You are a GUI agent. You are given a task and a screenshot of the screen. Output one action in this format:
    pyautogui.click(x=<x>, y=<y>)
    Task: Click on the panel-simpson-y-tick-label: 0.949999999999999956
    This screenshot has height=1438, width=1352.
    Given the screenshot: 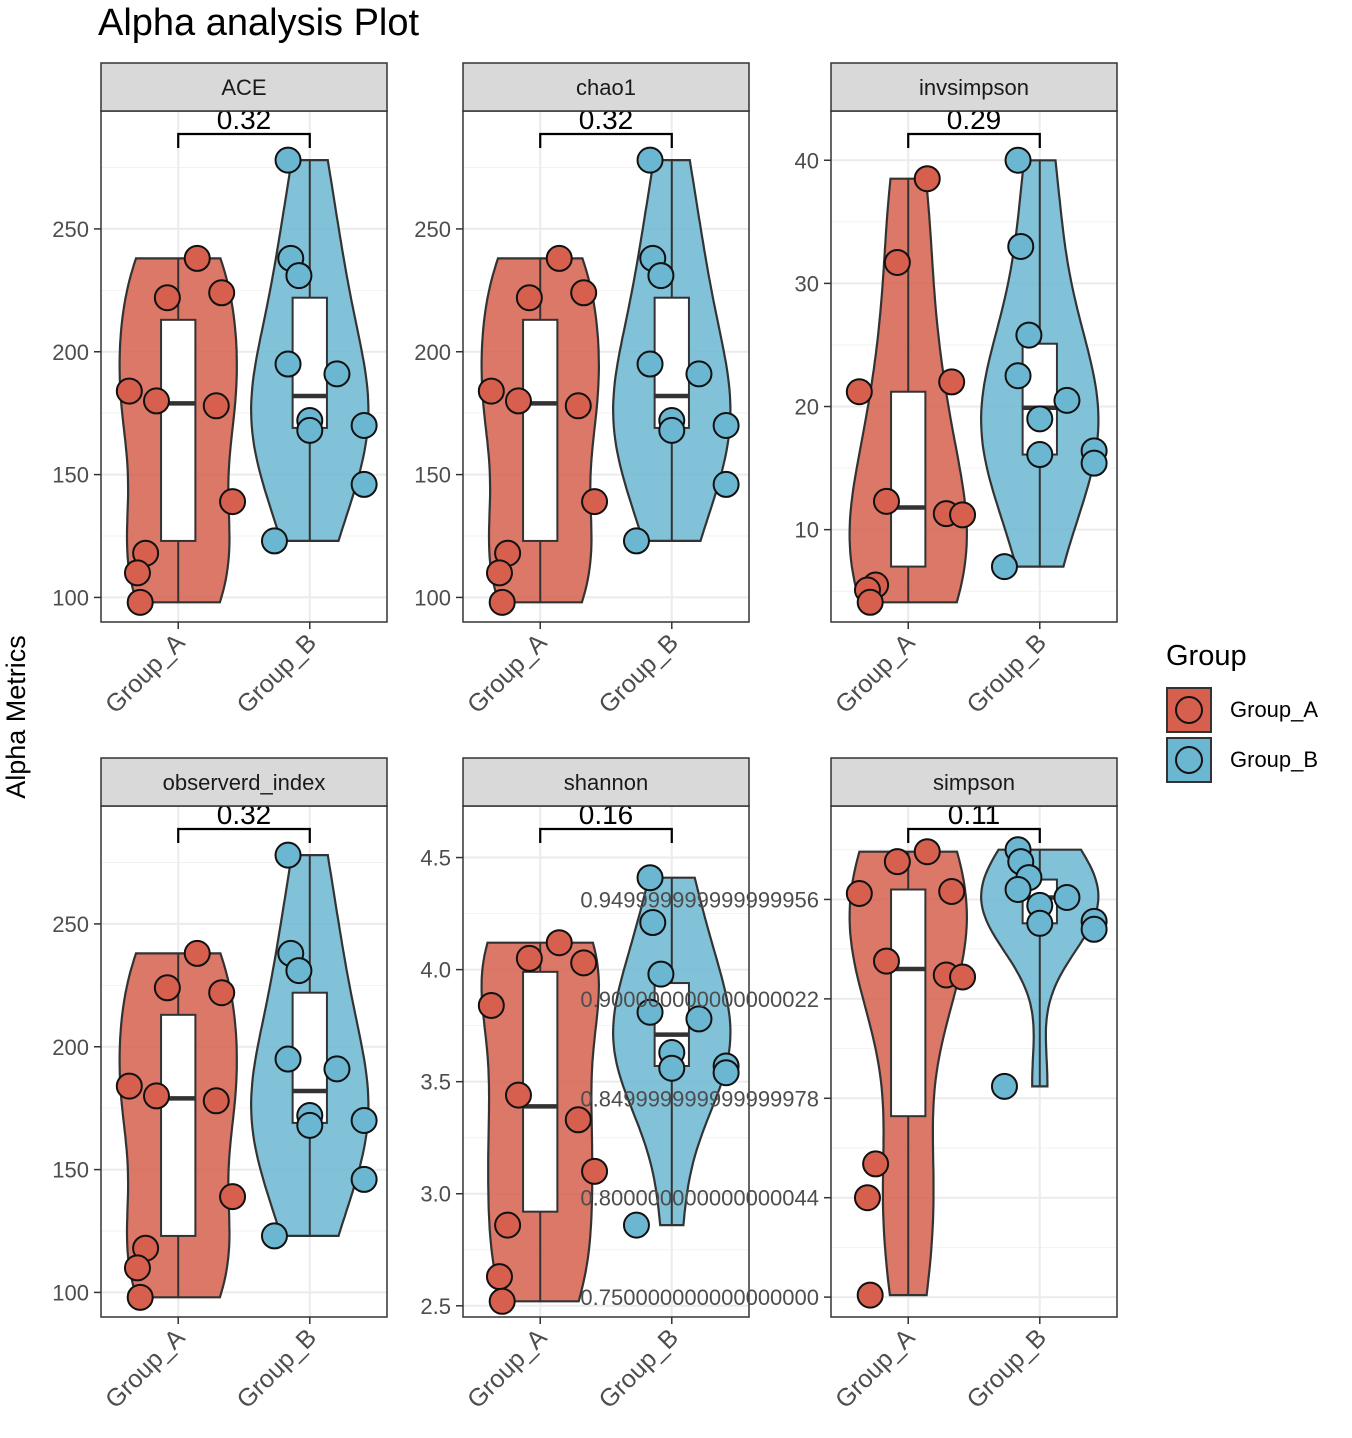 What is the action you would take?
    pyautogui.click(x=699, y=899)
    